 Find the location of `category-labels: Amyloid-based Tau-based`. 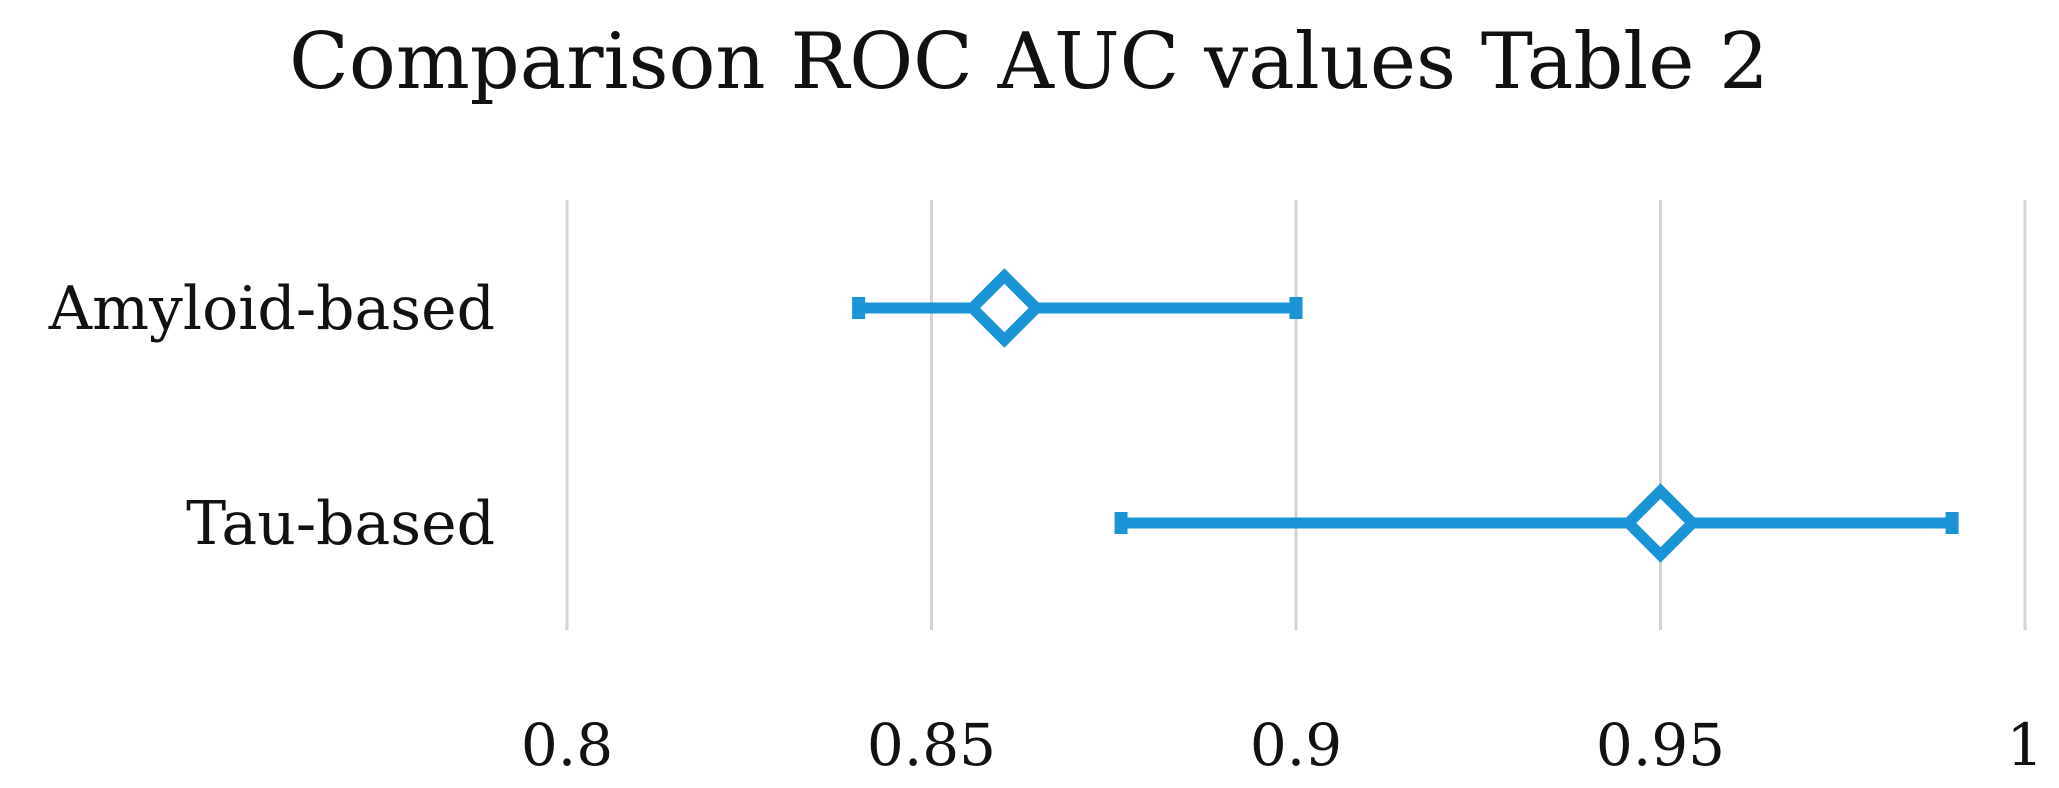

category-labels: Amyloid-based Tau-based is located at coordinates (271, 416).